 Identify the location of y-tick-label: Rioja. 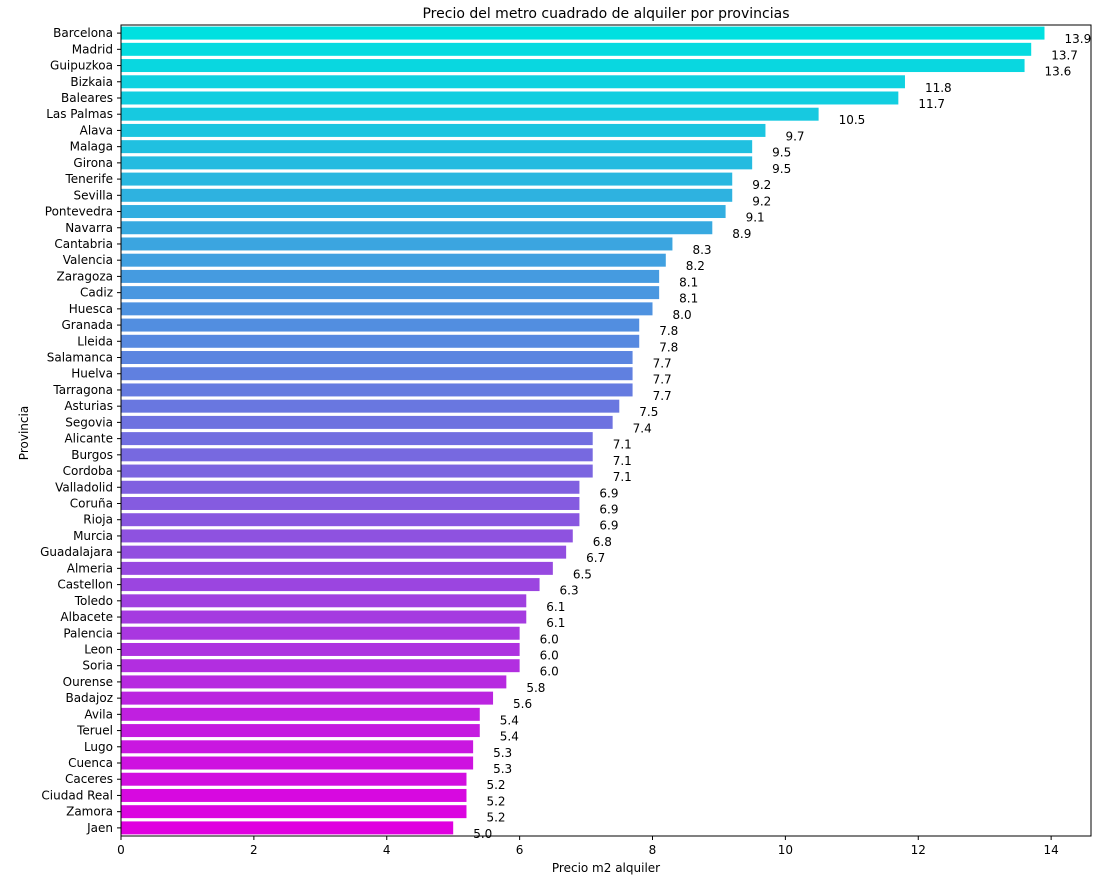
(98, 520).